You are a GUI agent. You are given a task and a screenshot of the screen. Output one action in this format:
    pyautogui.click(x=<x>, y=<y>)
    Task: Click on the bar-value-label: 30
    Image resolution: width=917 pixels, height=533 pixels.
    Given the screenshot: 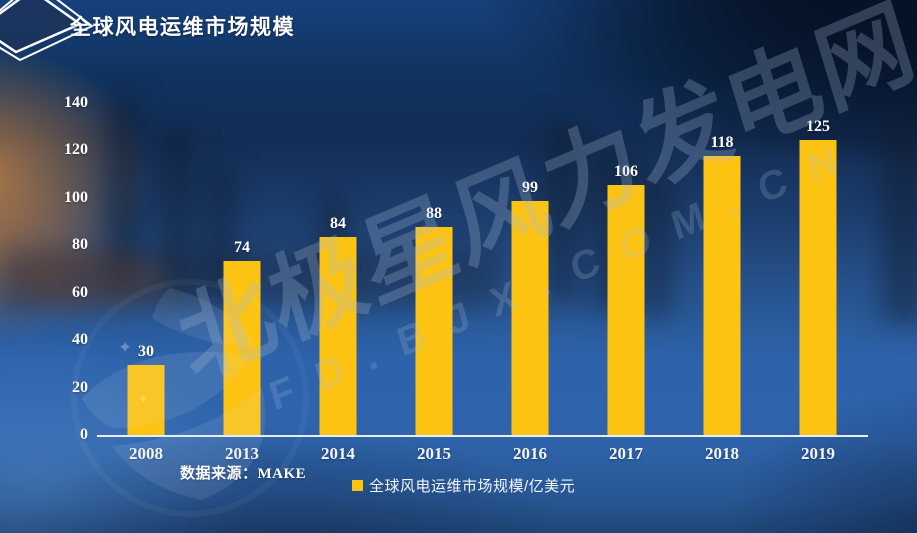 What is the action you would take?
    pyautogui.click(x=146, y=351)
    